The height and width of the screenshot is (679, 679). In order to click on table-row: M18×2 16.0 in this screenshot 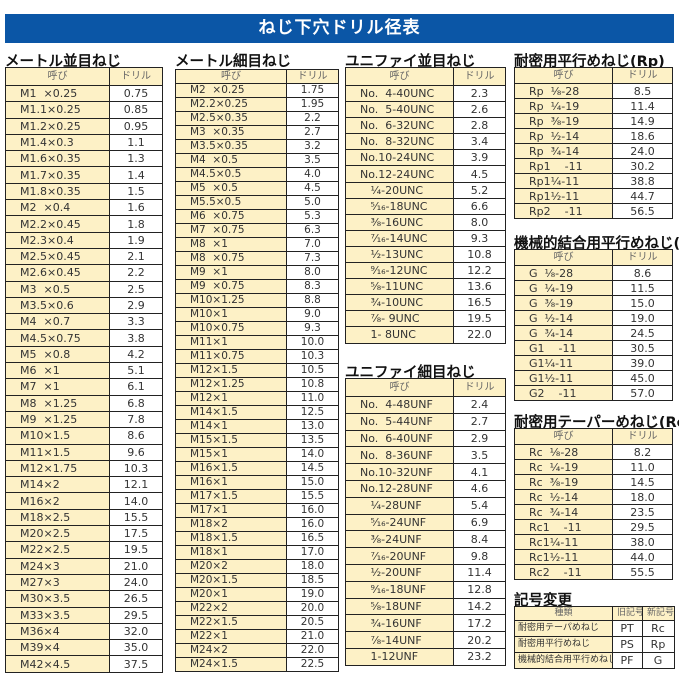, I will do `click(257, 524)`.